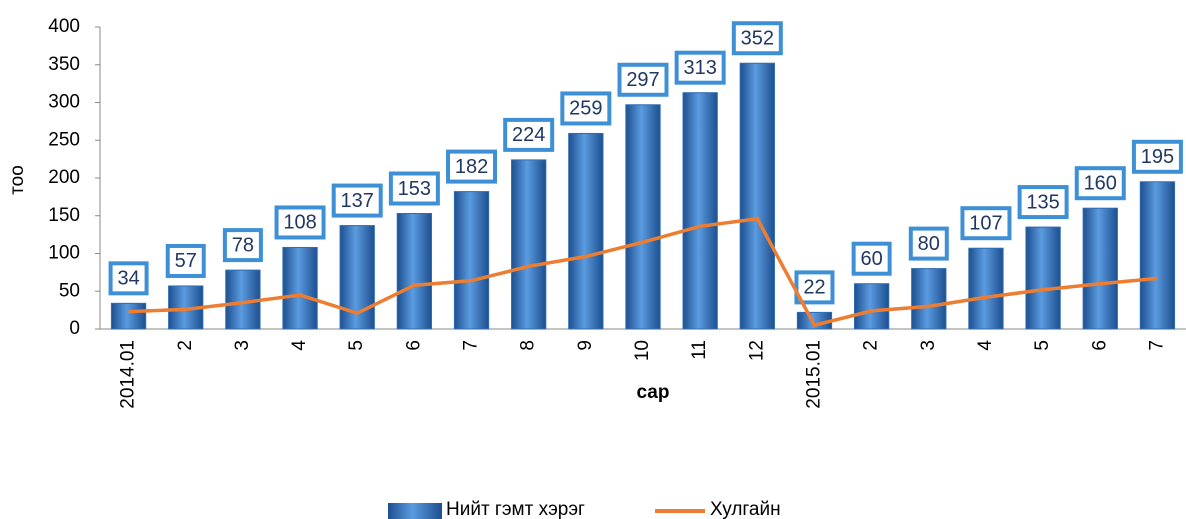 The image size is (1186, 519). I want to click on value-label: 108, so click(299, 223).